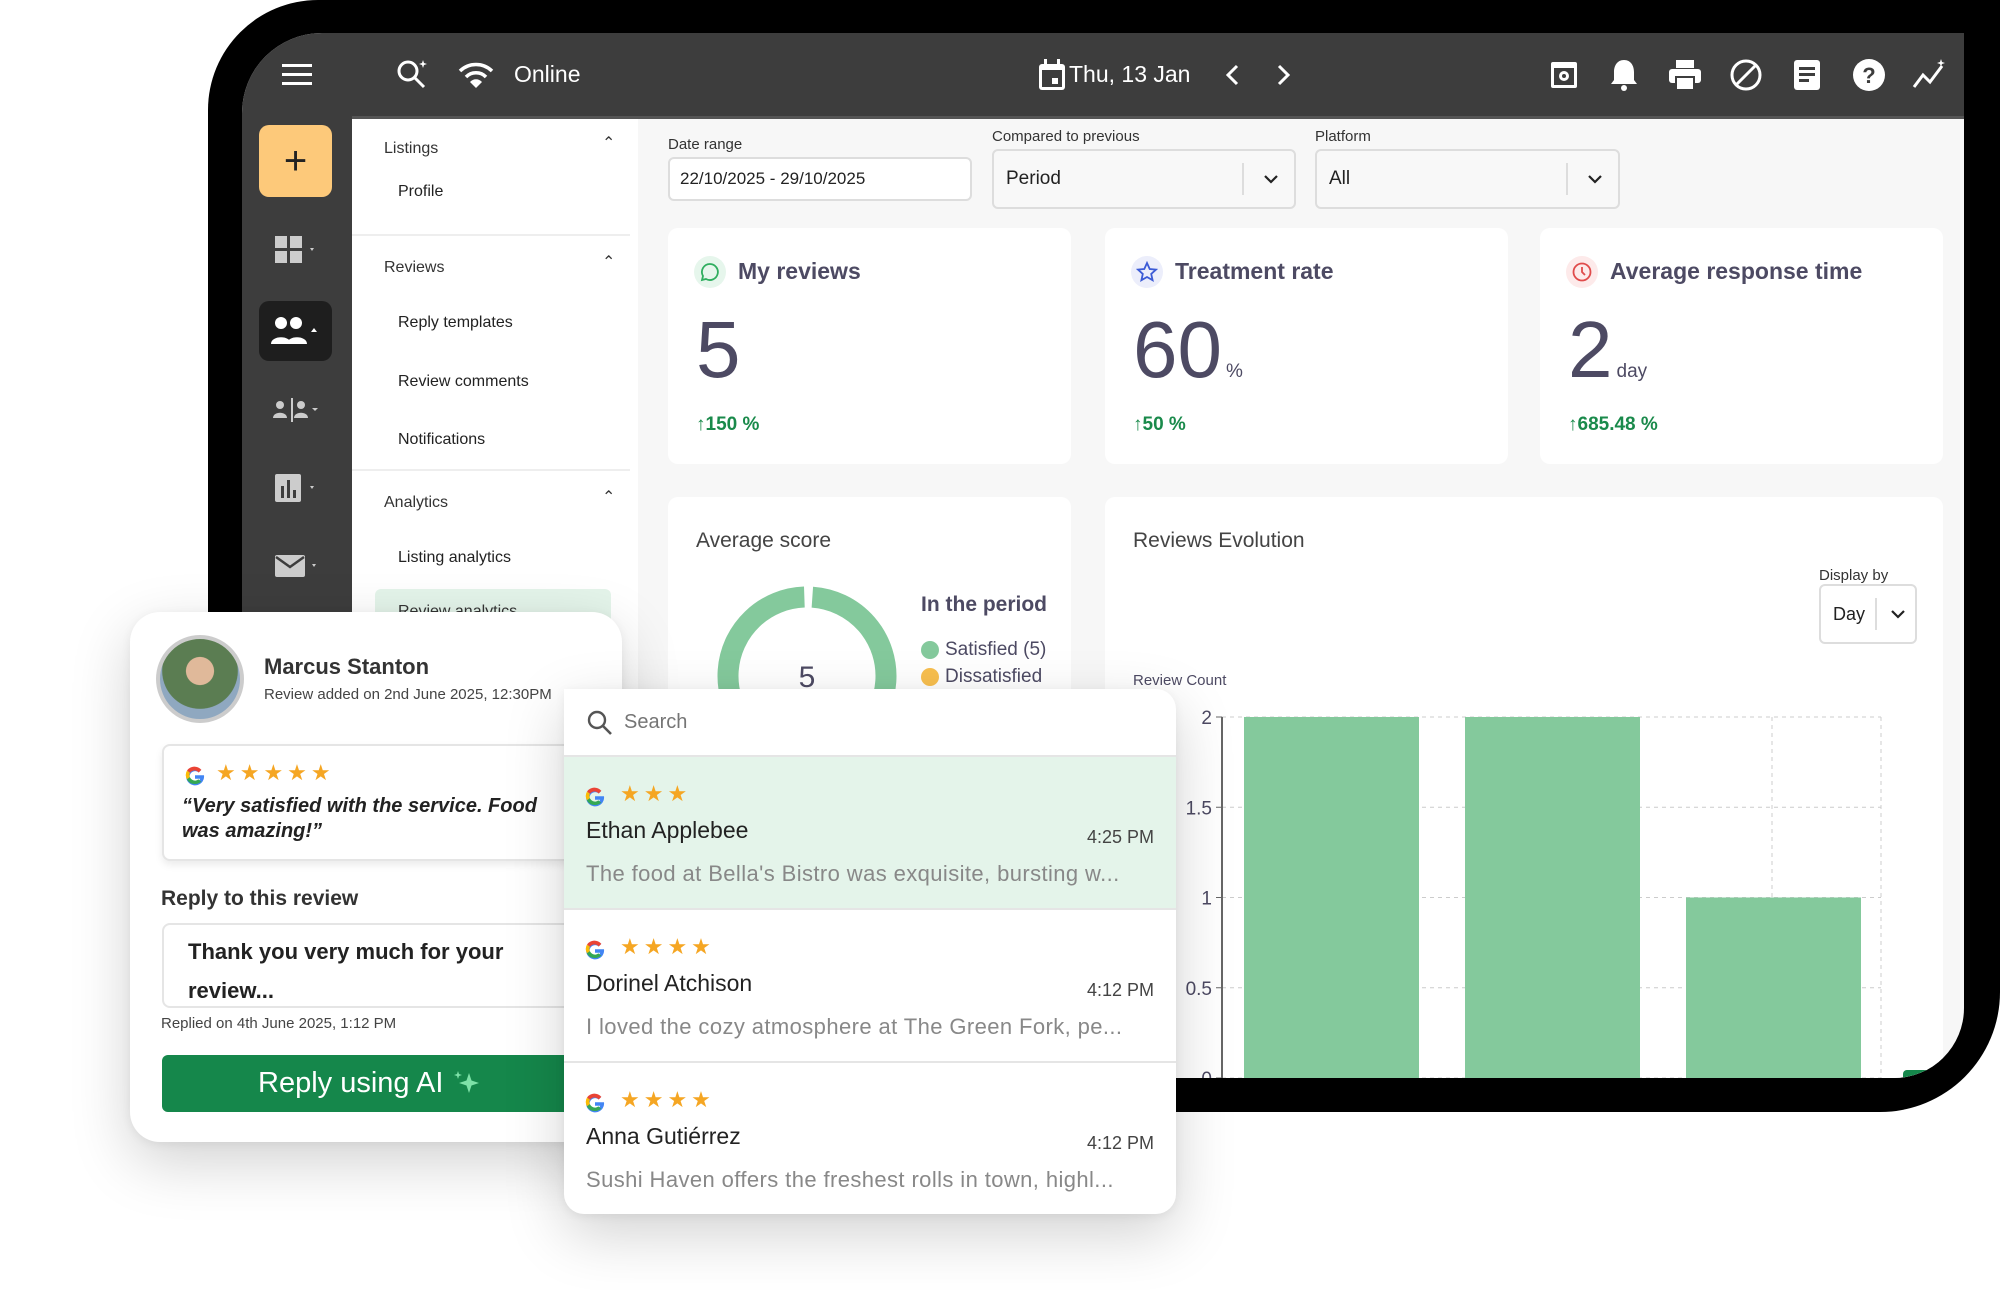  Describe the element at coordinates (1736, 271) in the screenshot. I see `kpi-title: Average response time` at that location.